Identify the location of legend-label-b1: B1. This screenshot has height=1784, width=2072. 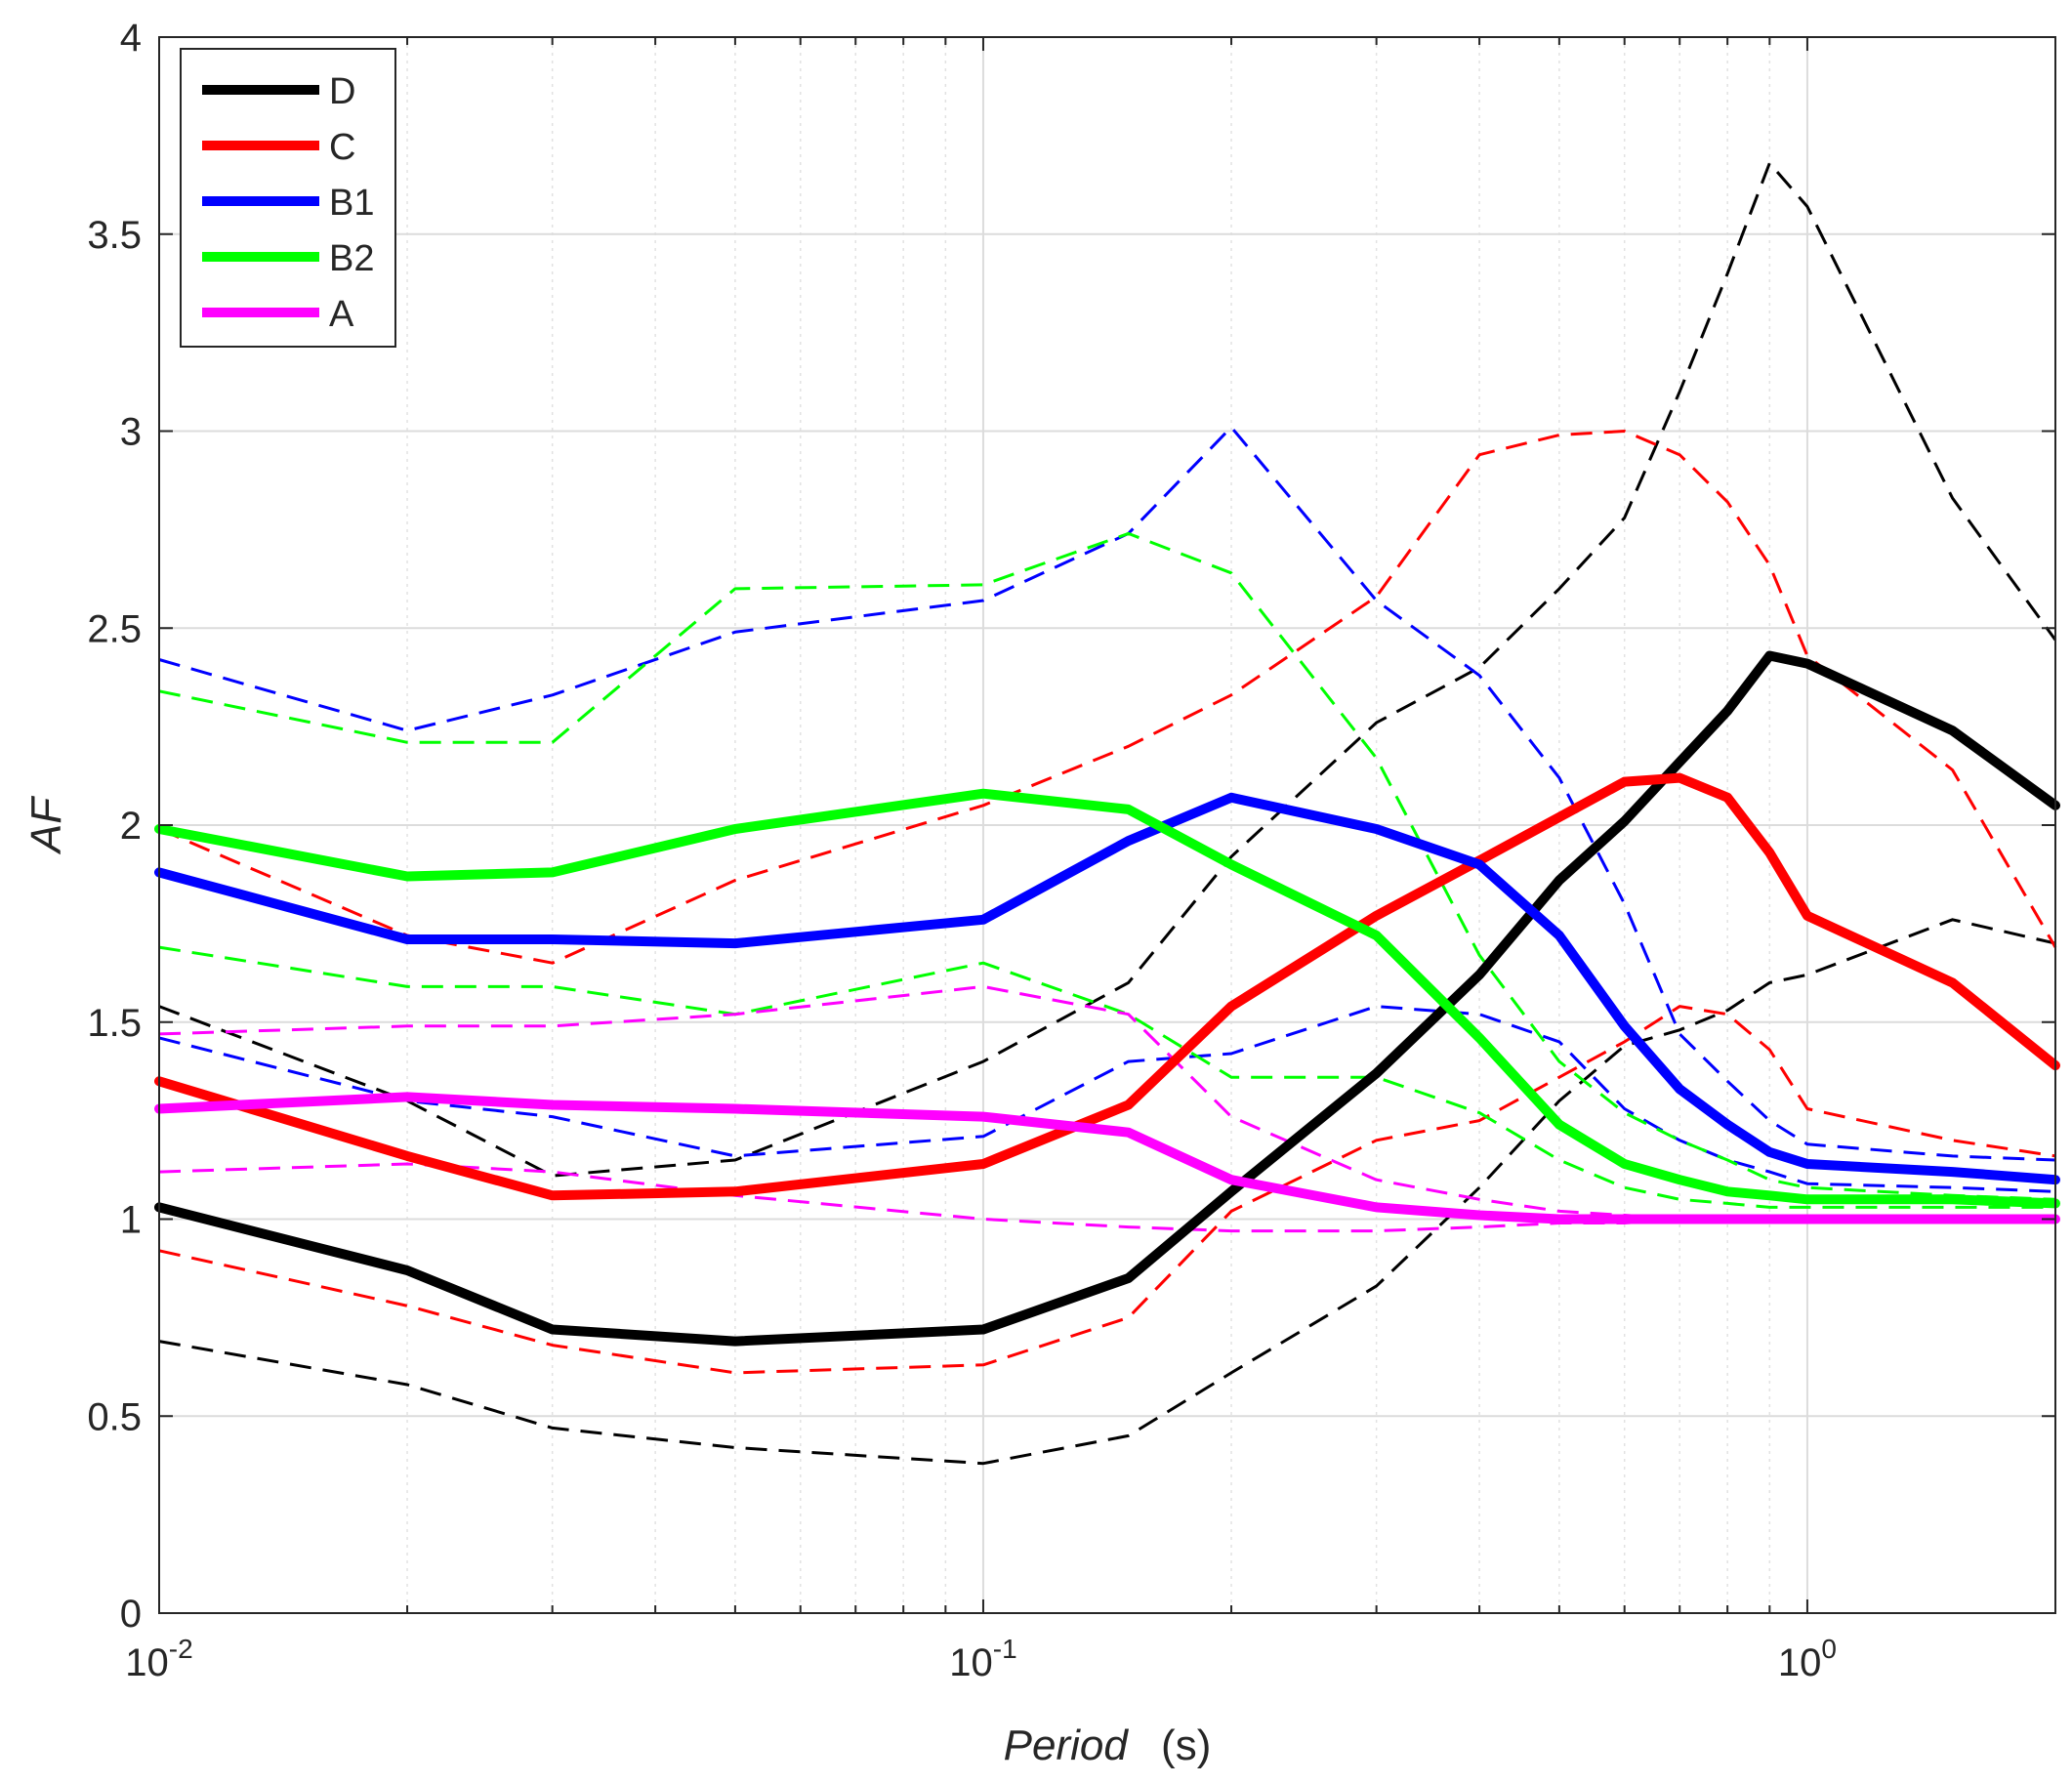
(351, 203).